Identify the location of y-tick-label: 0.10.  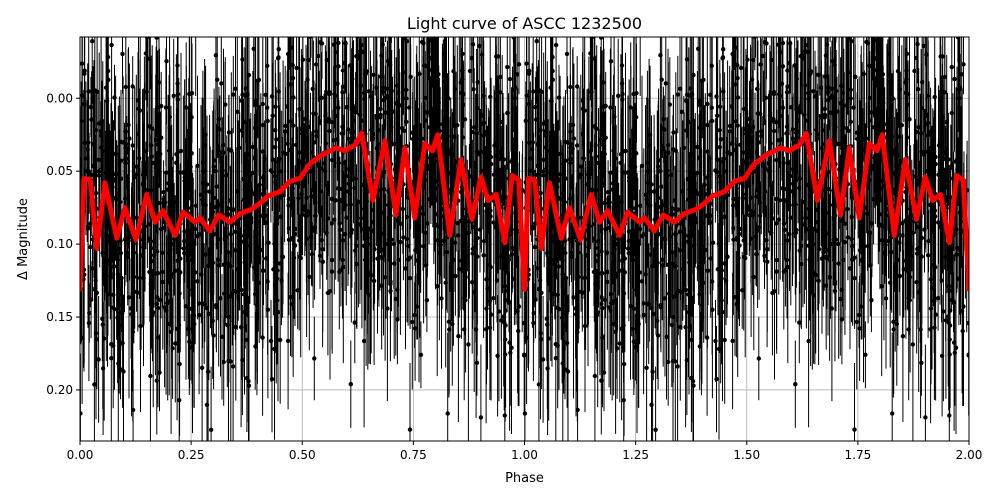
(59, 244).